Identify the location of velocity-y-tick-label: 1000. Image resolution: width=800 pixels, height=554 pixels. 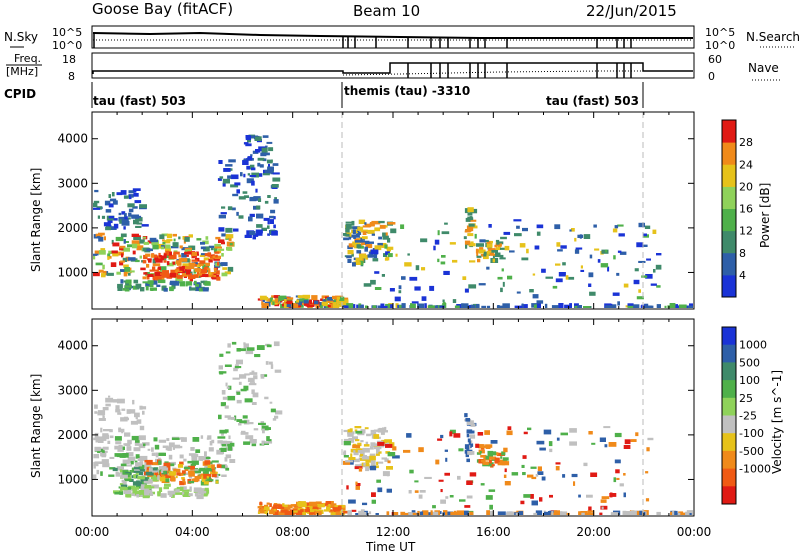
(72, 479).